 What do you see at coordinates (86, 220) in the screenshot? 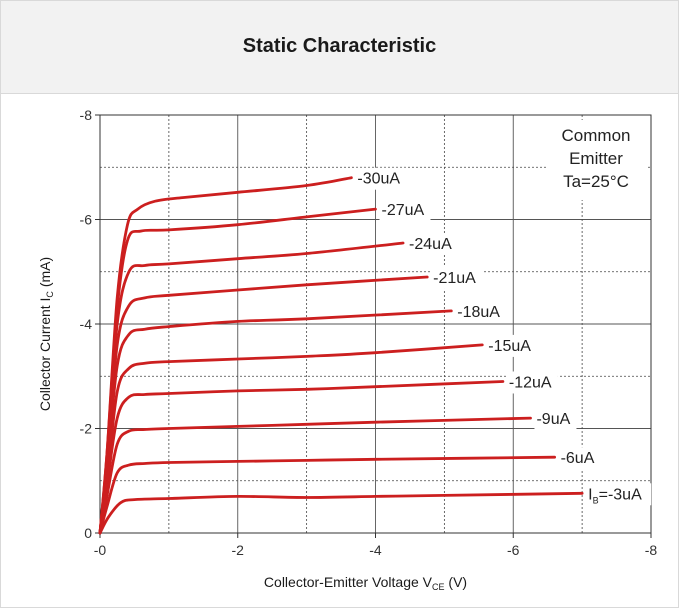
I see `y-tick-label: -6` at bounding box center [86, 220].